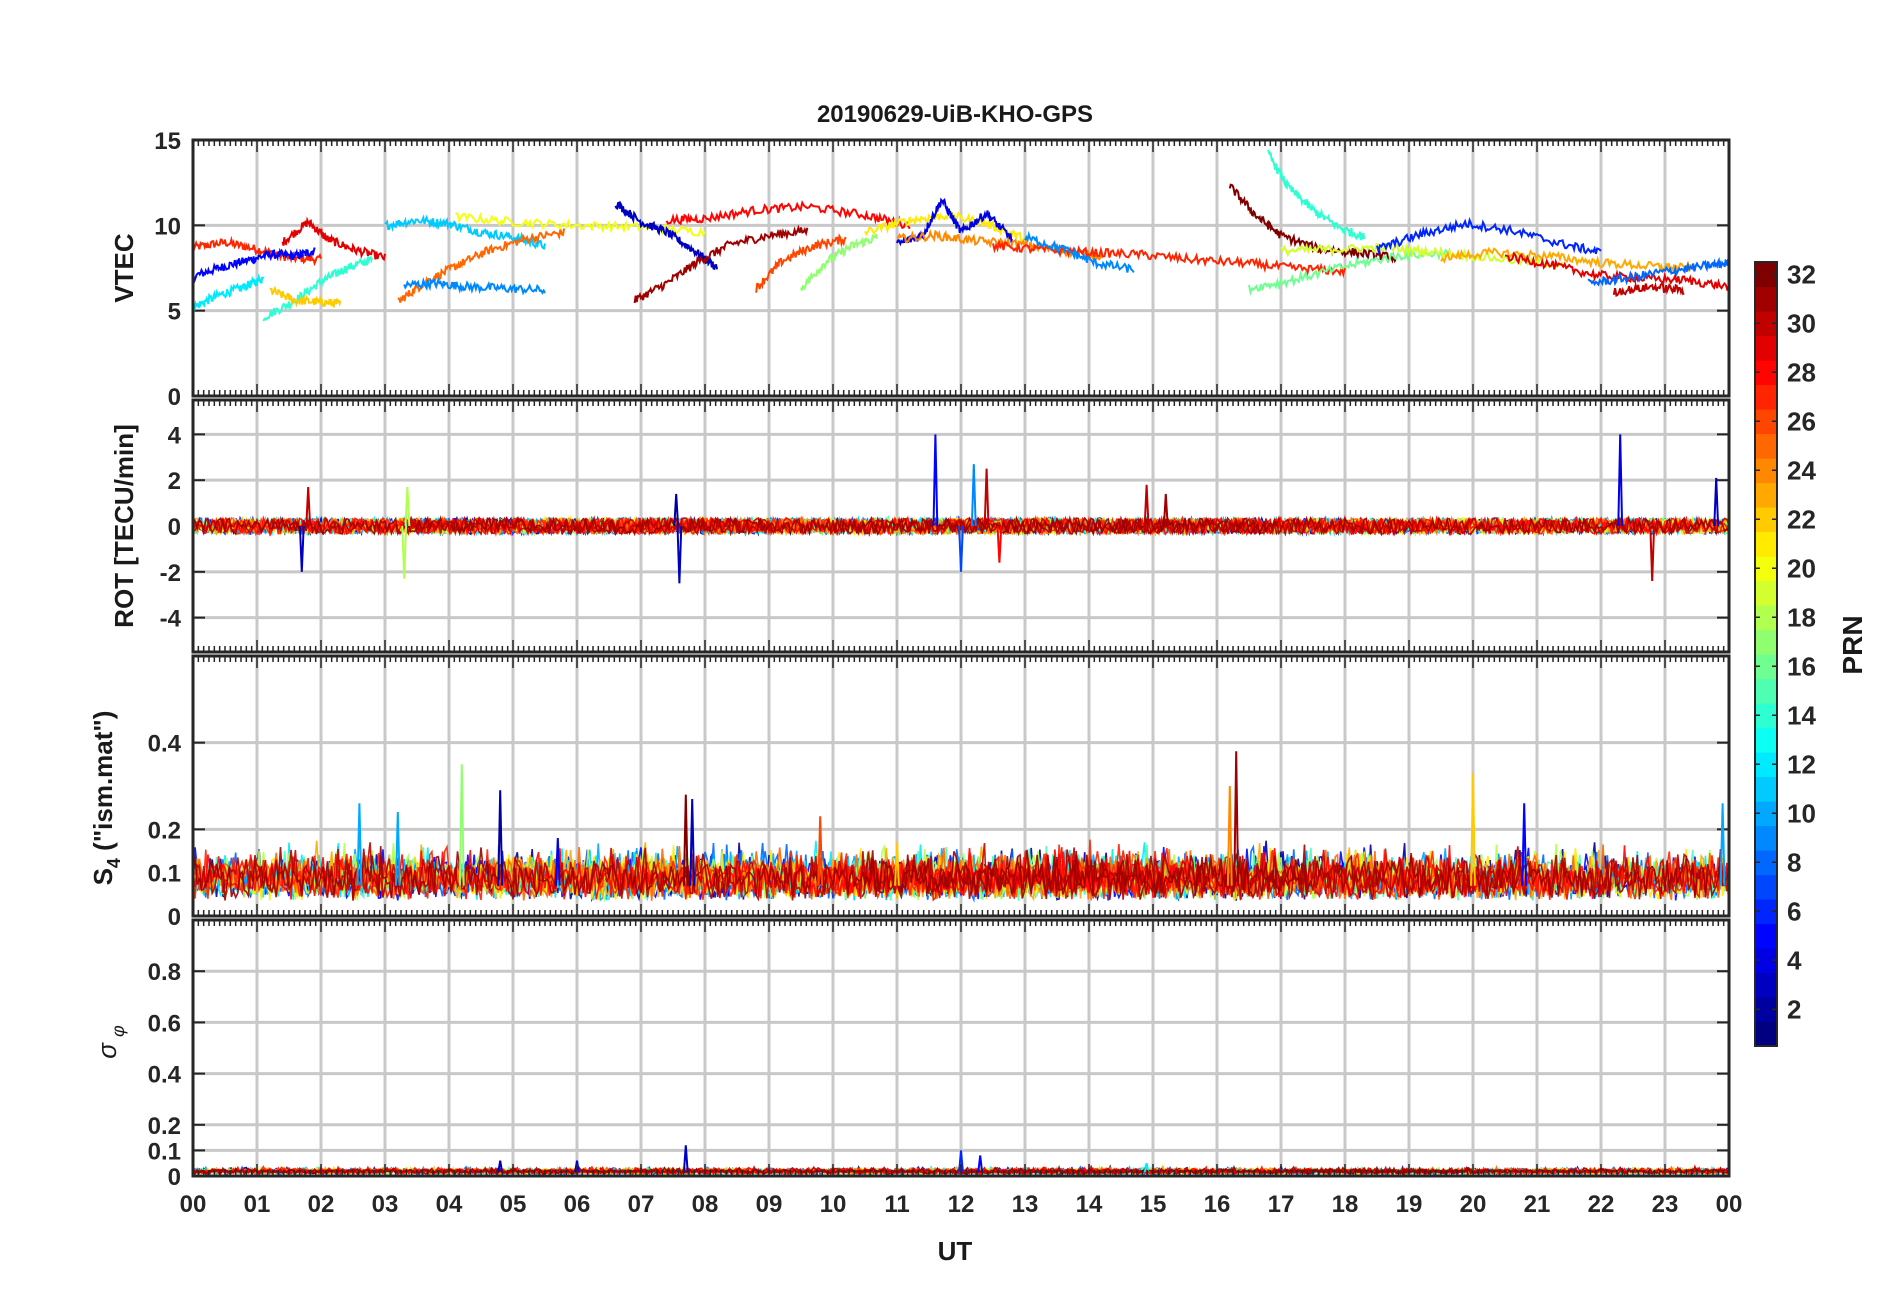  I want to click on sigma-phi-ylabel: σφ, so click(110, 1042).